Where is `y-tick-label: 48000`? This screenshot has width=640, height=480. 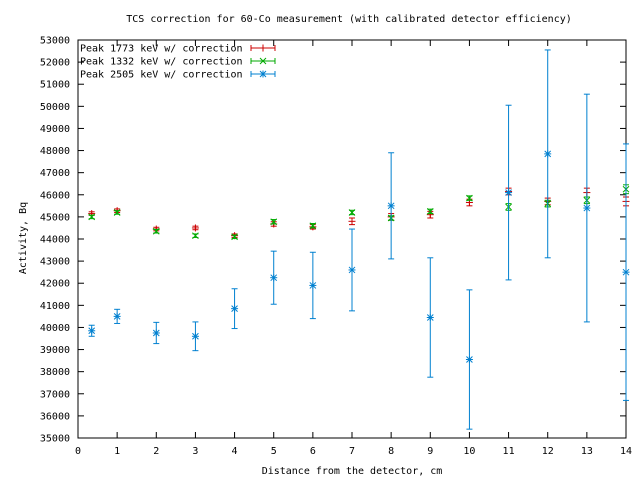
y-tick-label: 48000 is located at coordinates (55, 151).